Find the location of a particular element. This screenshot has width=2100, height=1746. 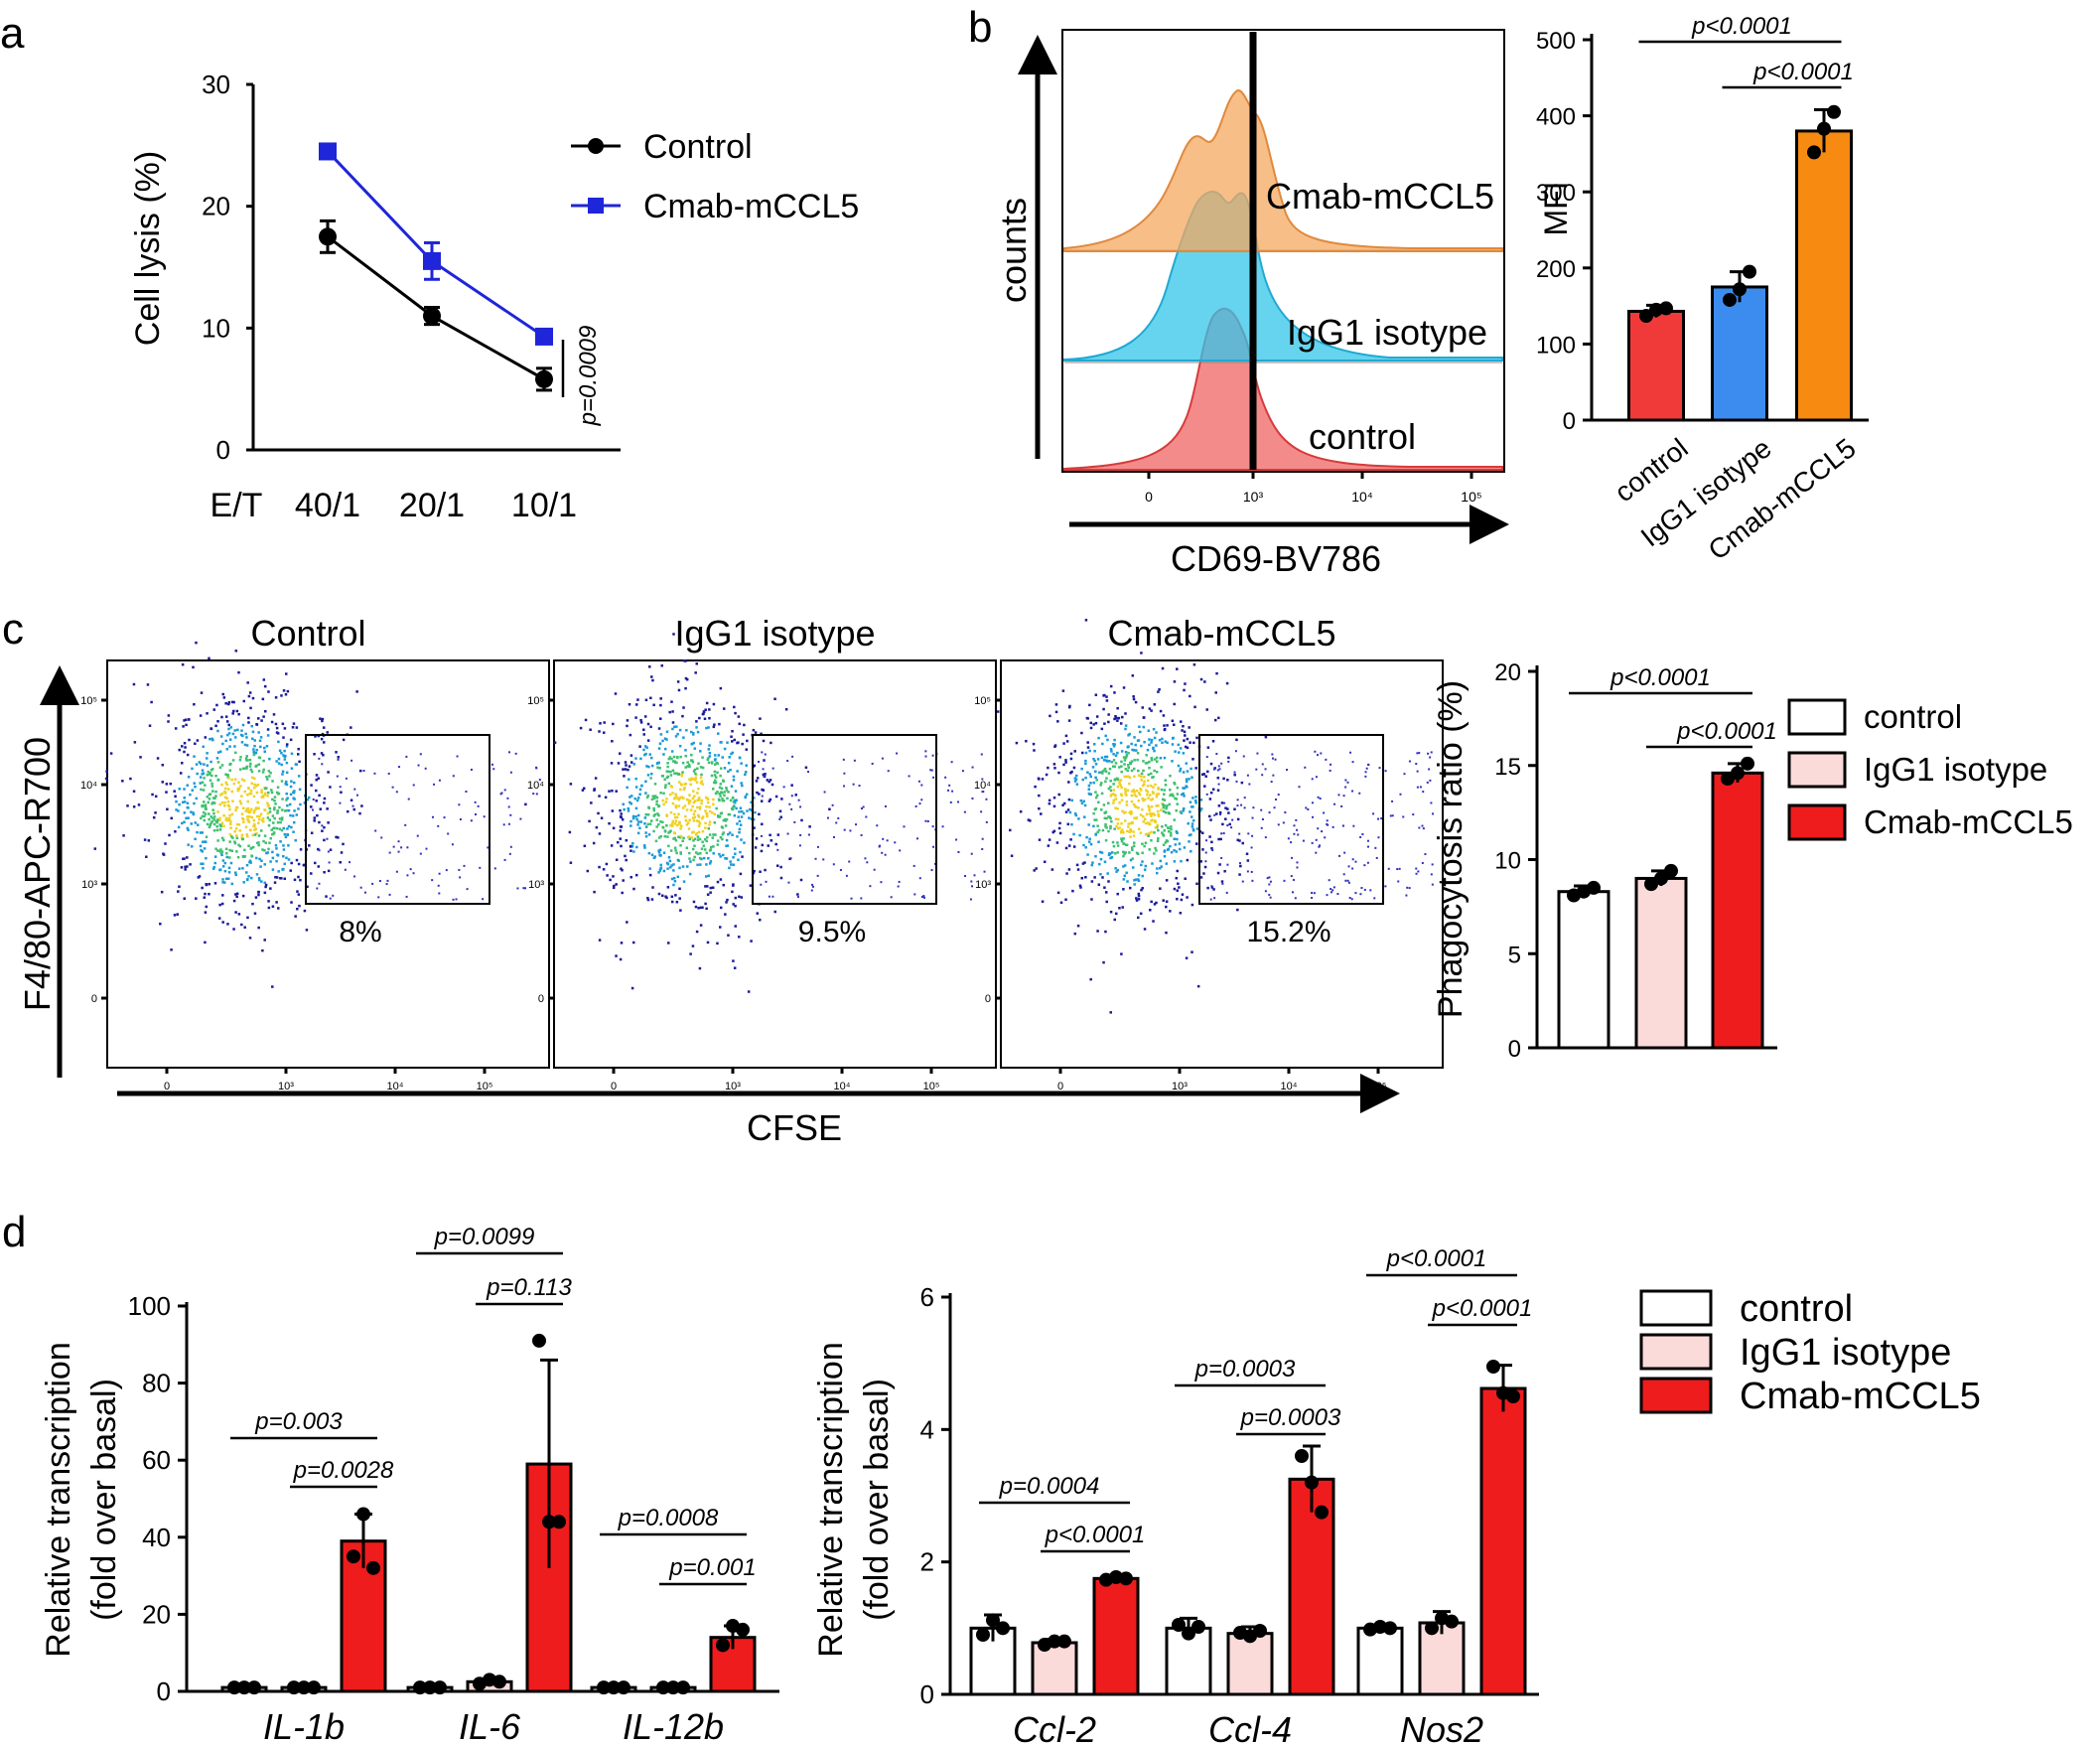

d-left-sig-label: p=0.0028 is located at coordinates (343, 1470).